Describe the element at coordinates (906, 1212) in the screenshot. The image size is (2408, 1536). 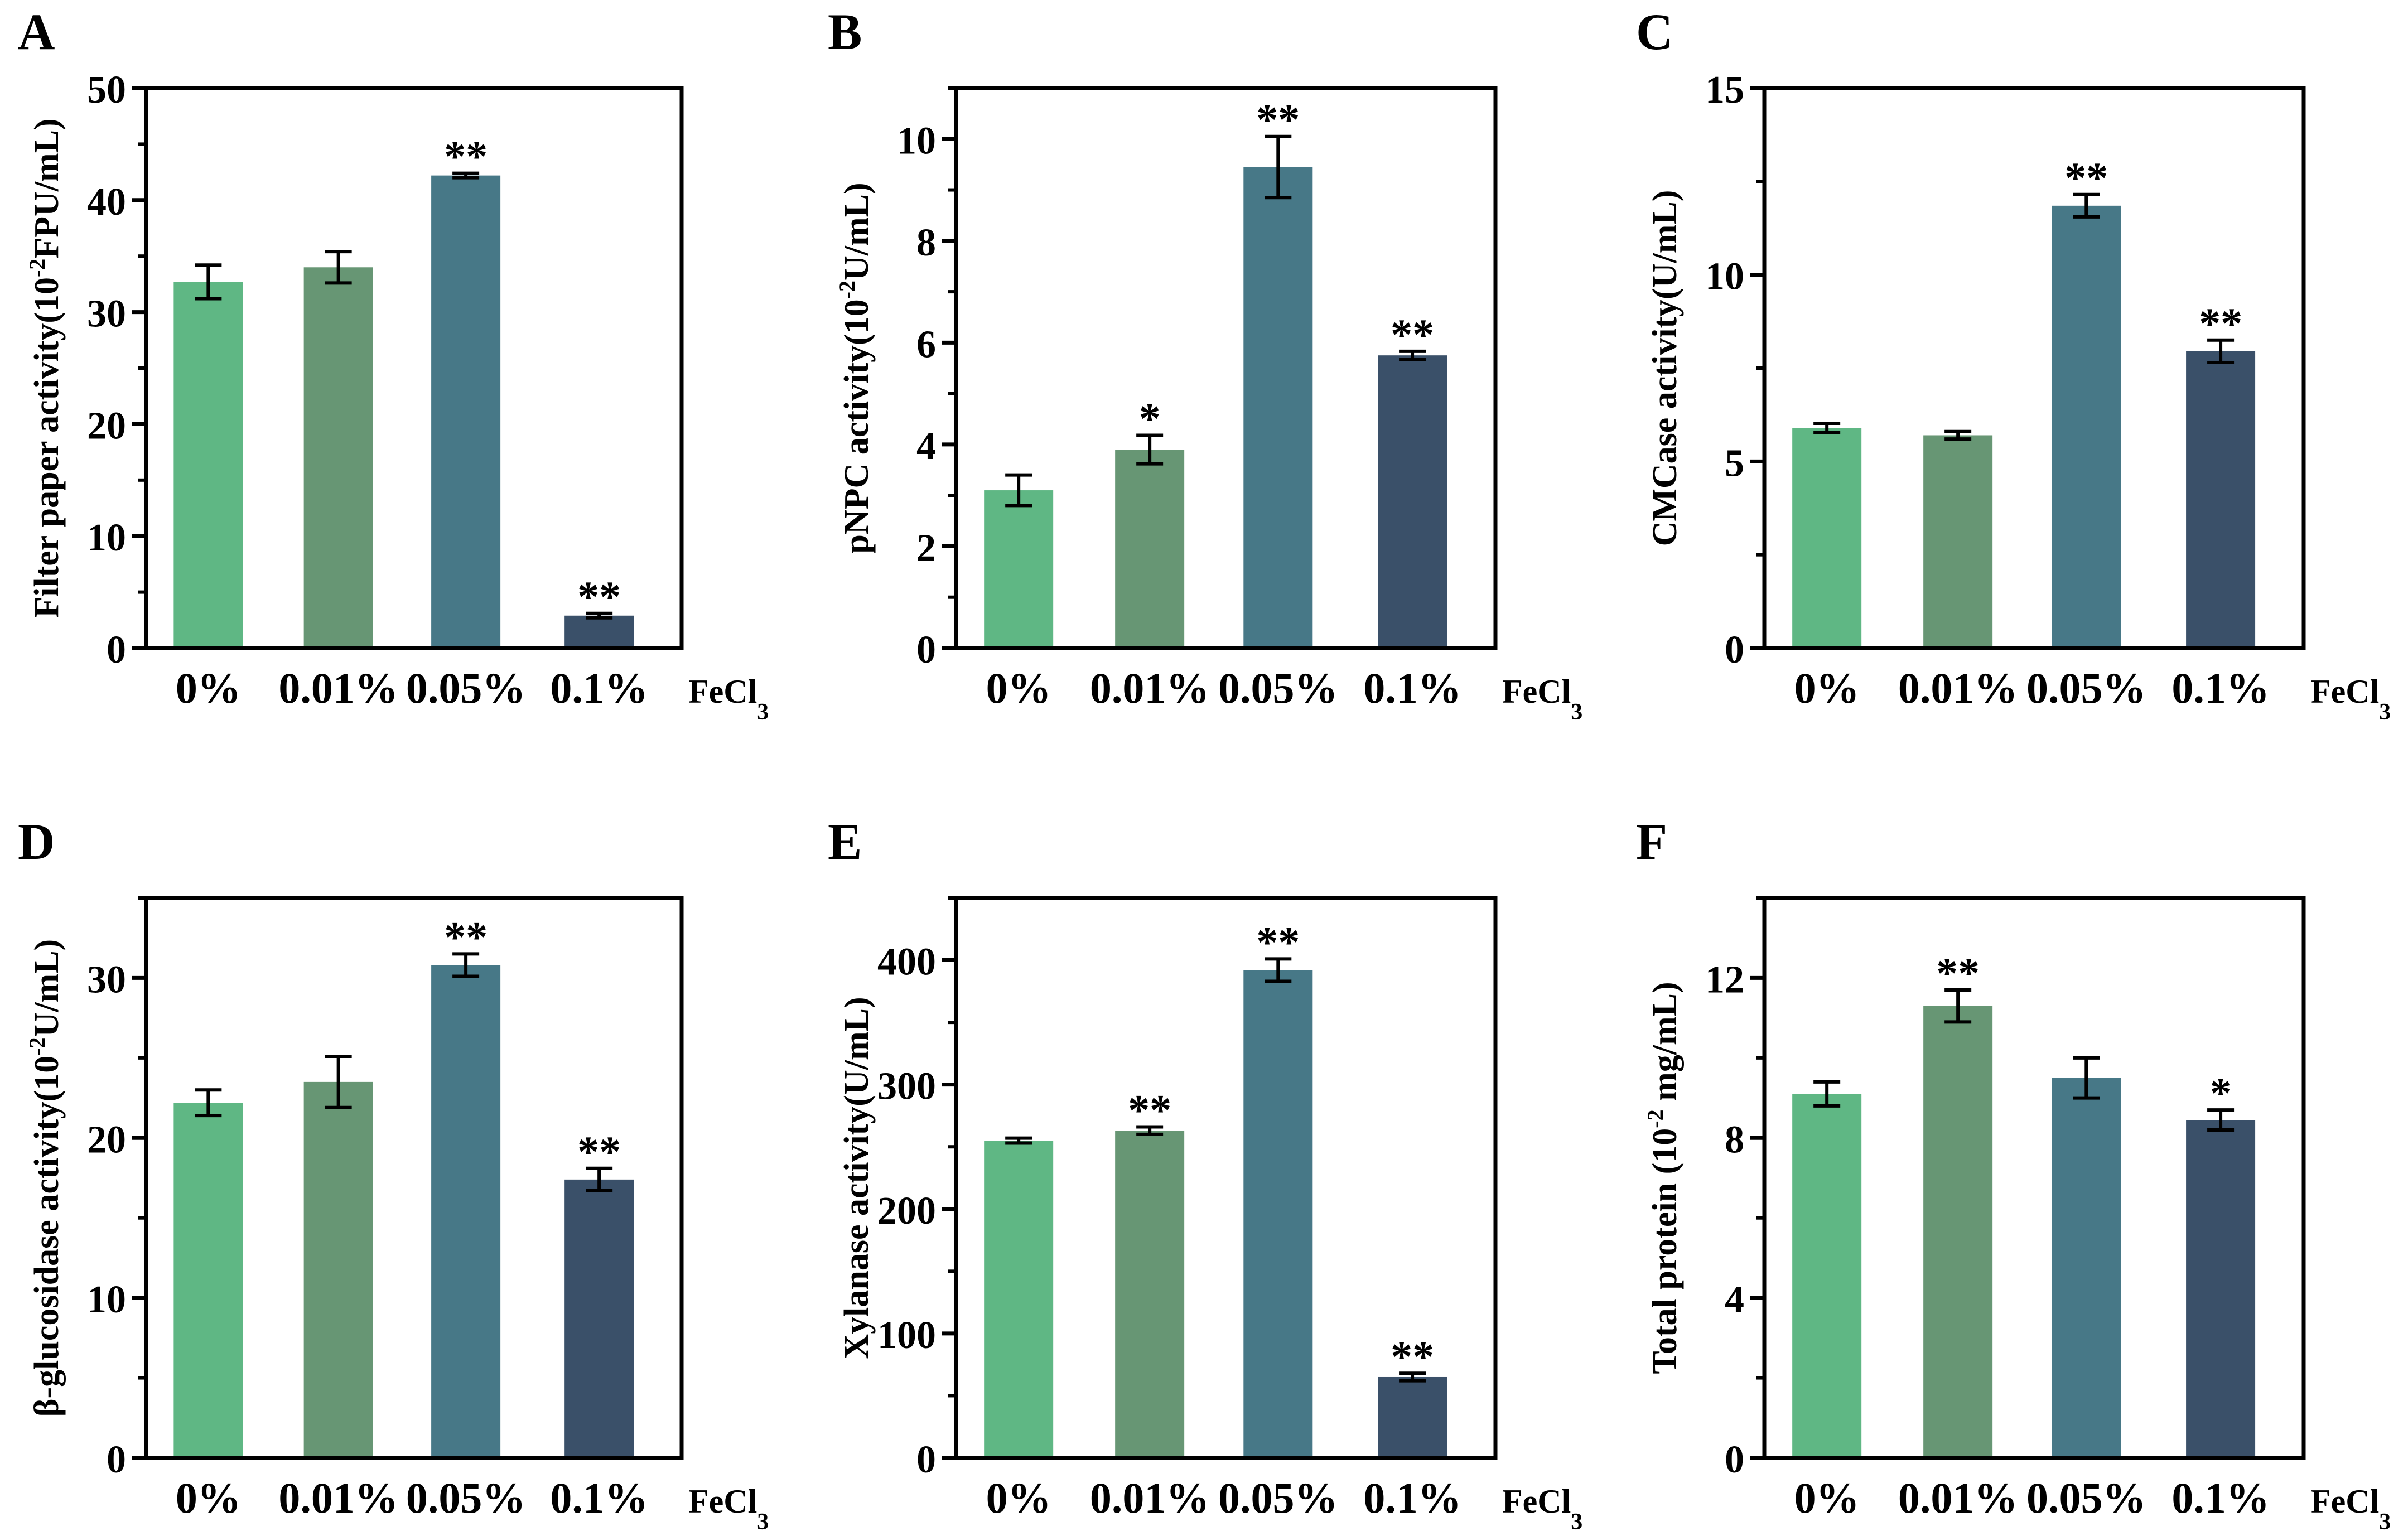
I see `y-tick-label: 200` at that location.